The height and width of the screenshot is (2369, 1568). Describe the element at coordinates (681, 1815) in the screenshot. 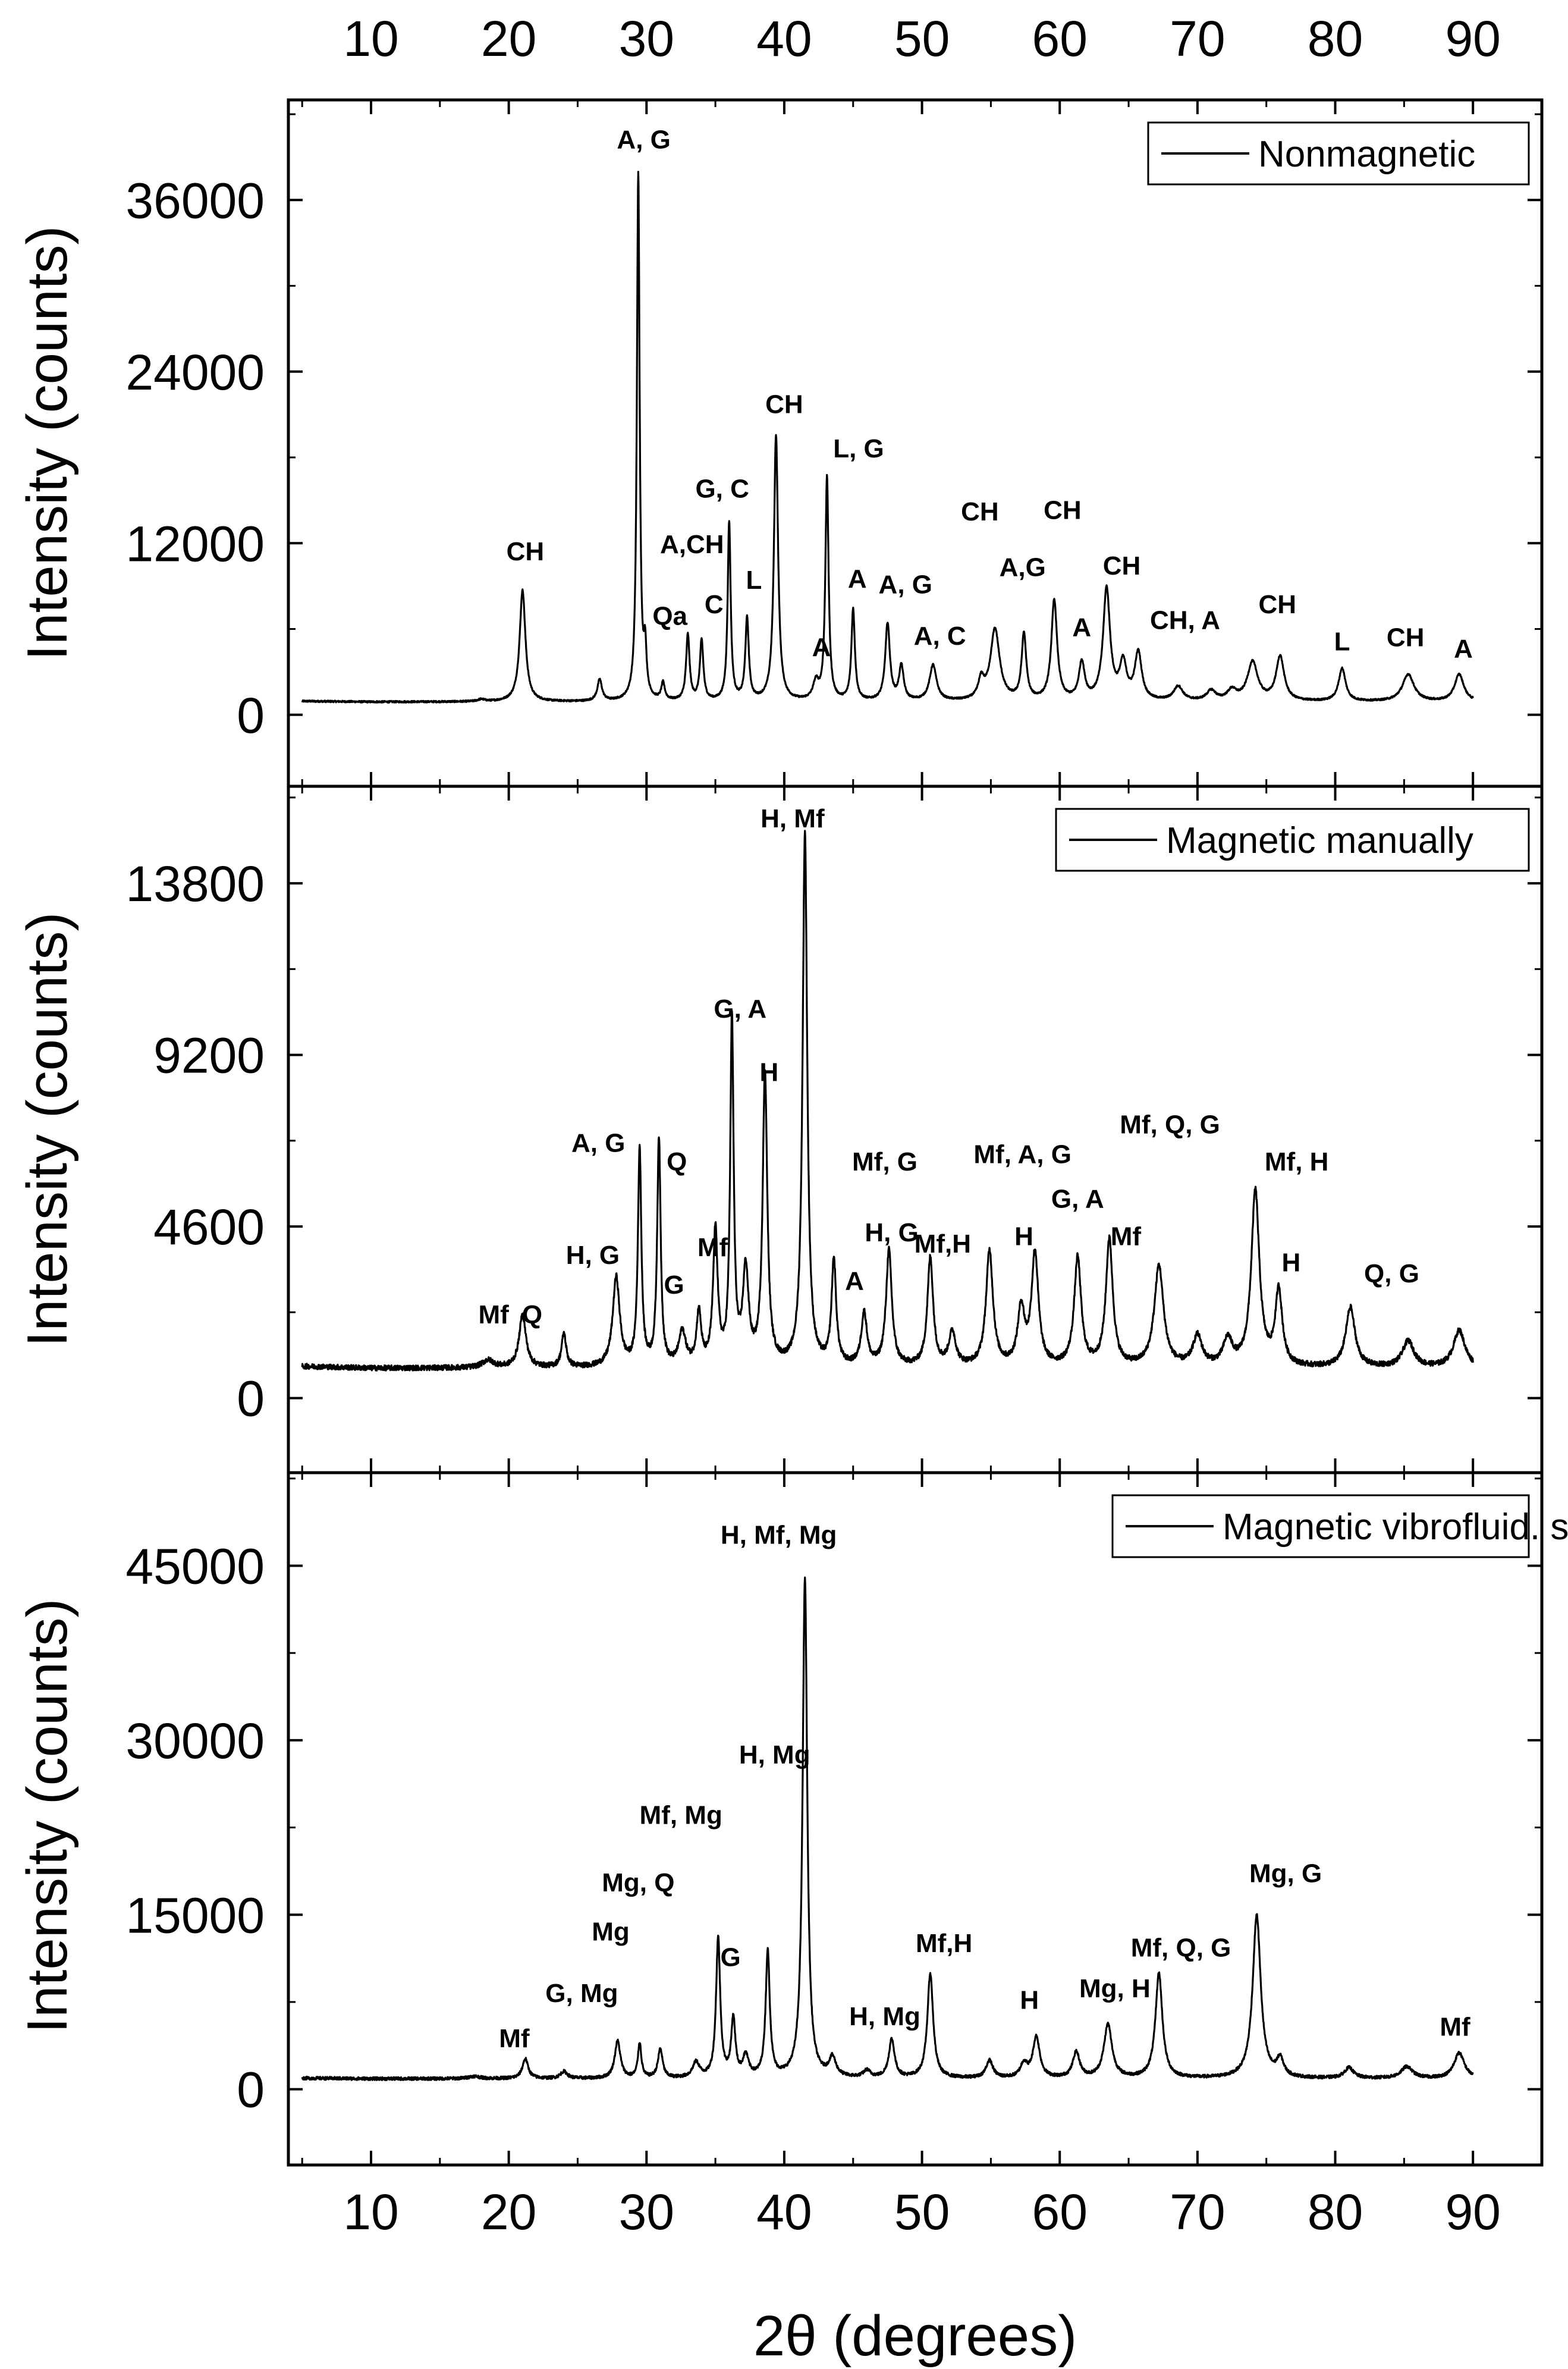

I see `peak-label: Mf, Mg` at that location.